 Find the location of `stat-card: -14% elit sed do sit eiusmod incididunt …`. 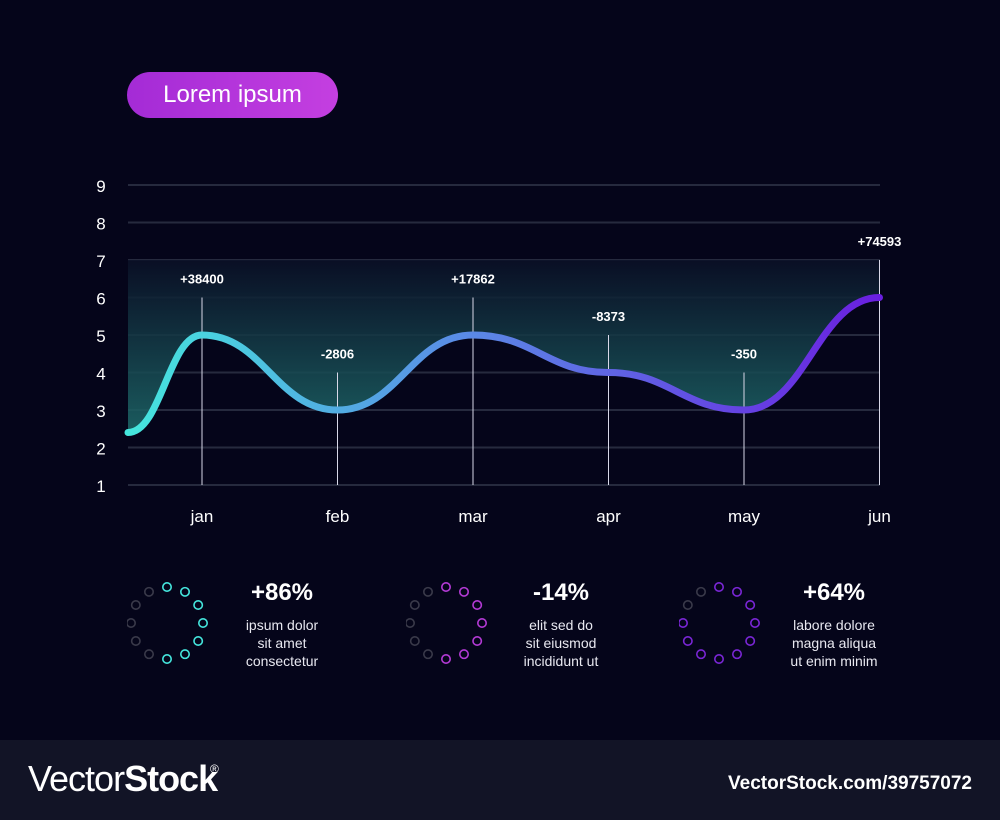

stat-card: -14% elit sed do sit eiusmod incididunt … is located at coordinates (556, 630).